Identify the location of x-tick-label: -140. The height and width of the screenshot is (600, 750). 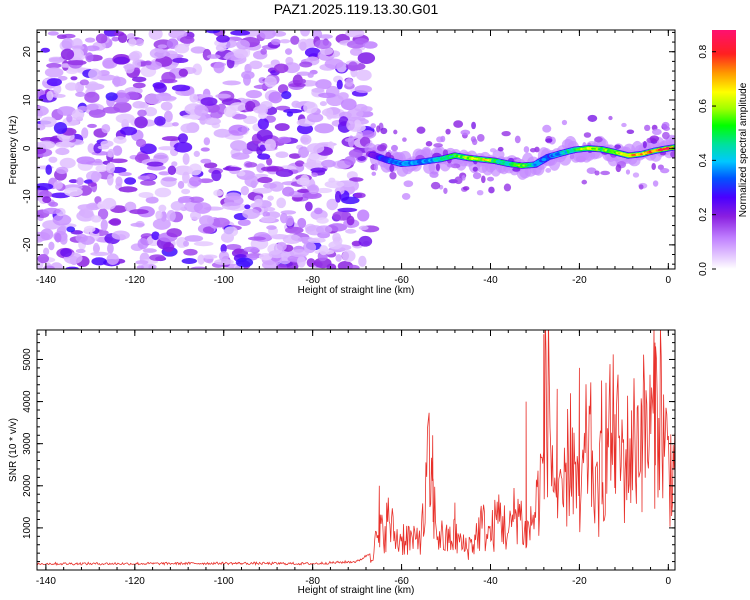
(46, 280).